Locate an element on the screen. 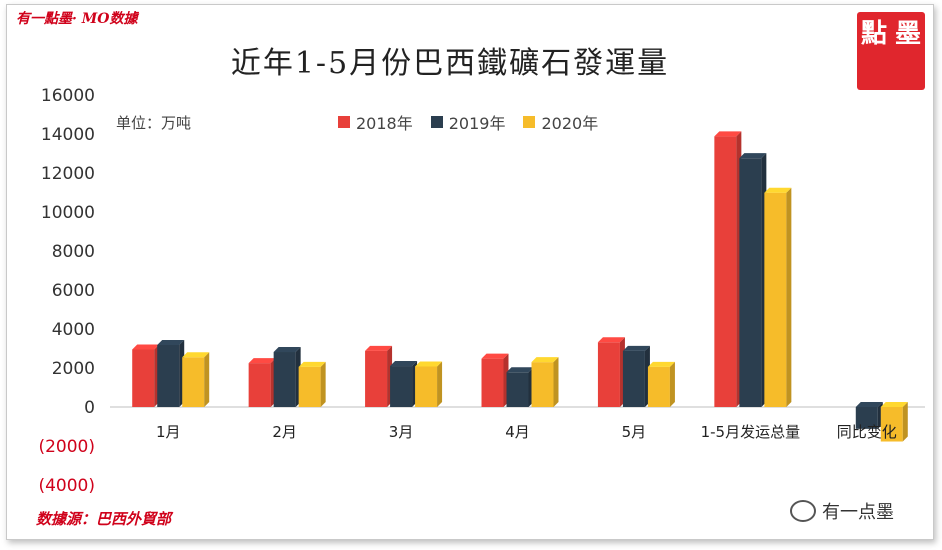 The height and width of the screenshot is (550, 942). y-tick-label: (4000) is located at coordinates (66, 486).